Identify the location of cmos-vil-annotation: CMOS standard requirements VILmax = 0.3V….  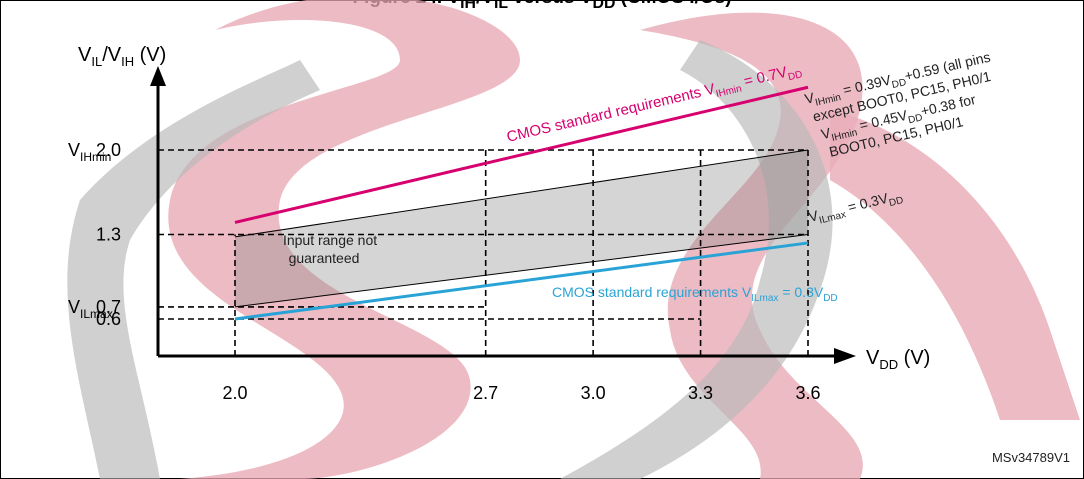
(695, 294).